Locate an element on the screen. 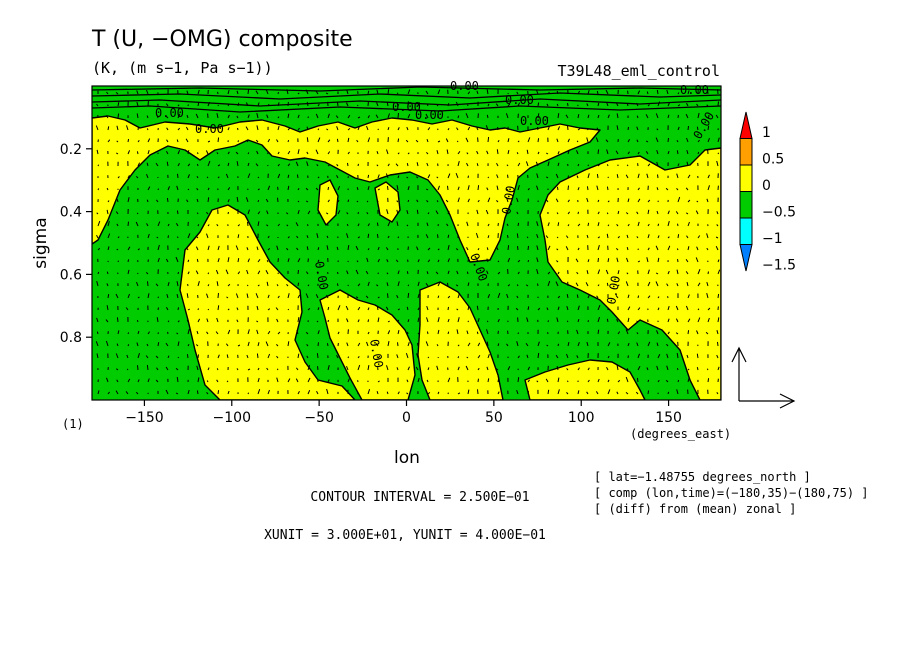 This screenshot has height=654, width=904. colorbar-segment is located at coordinates (746, 231).